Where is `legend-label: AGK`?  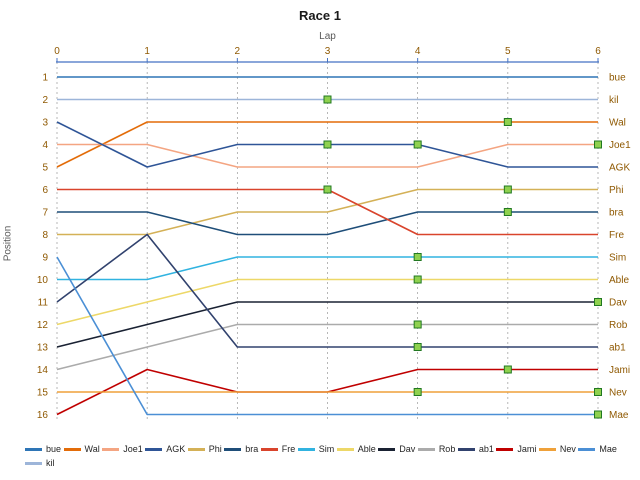
legend-label: AGK is located at coordinates (176, 449).